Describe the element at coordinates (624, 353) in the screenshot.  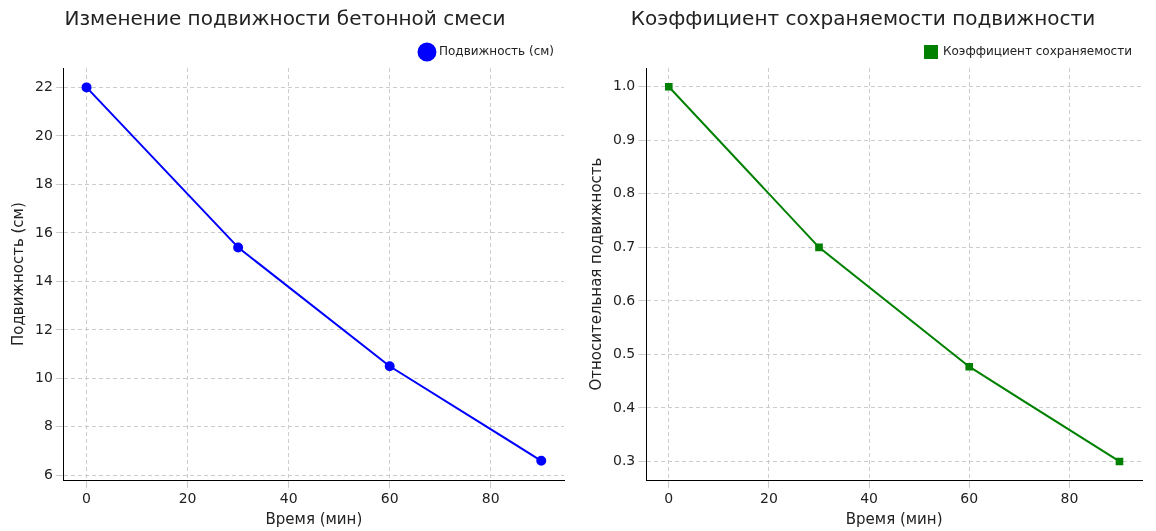
I see `y-tick-label: 0.5` at that location.